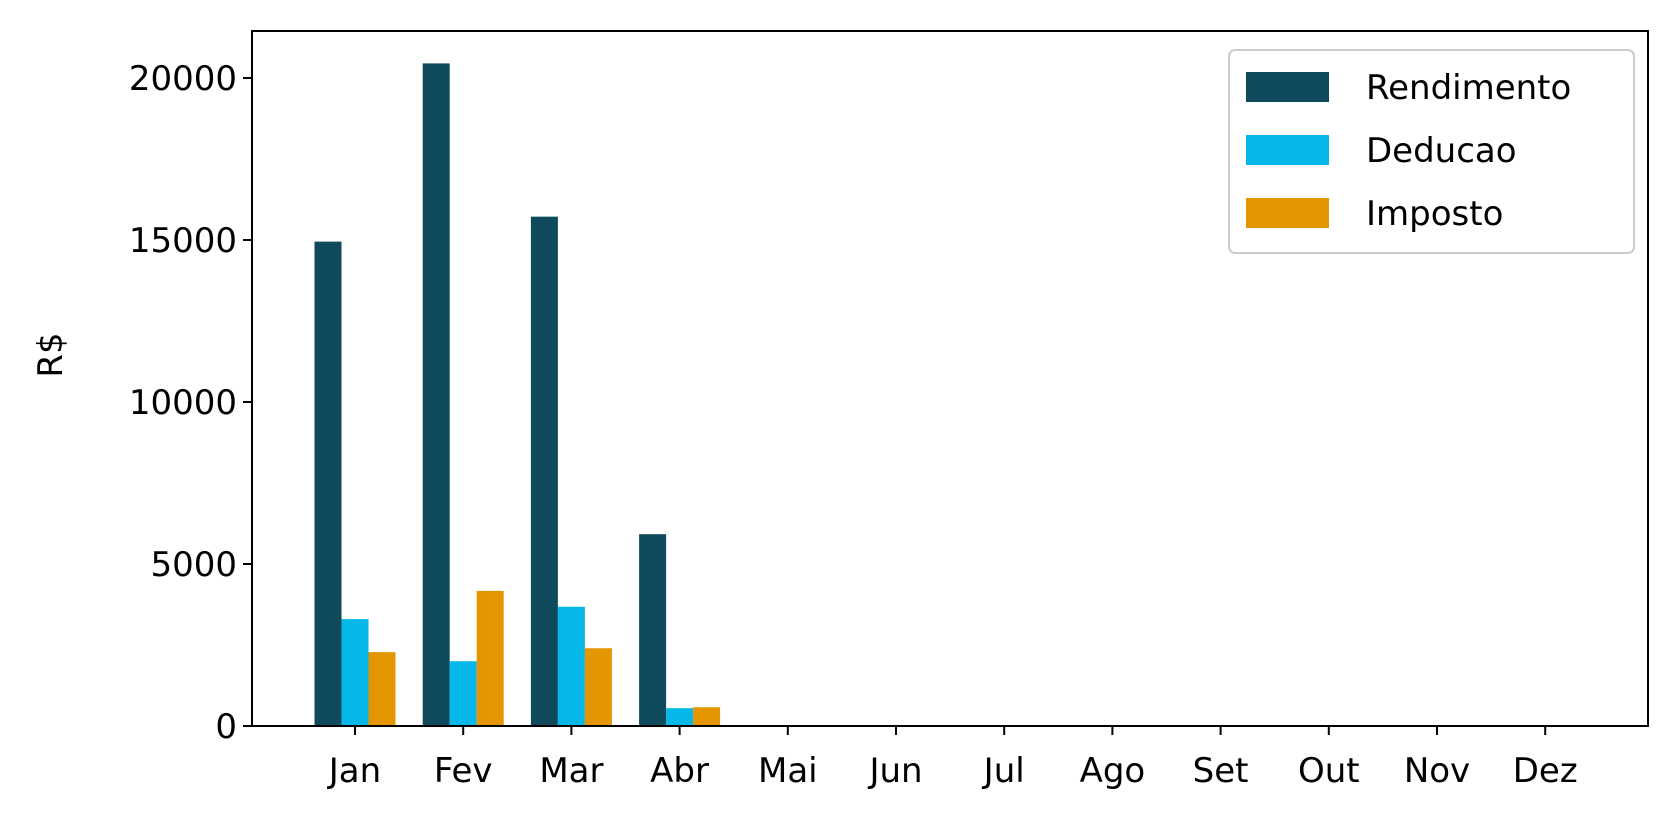  Describe the element at coordinates (382, 689) in the screenshot. I see `bar-imposto-jan` at that location.